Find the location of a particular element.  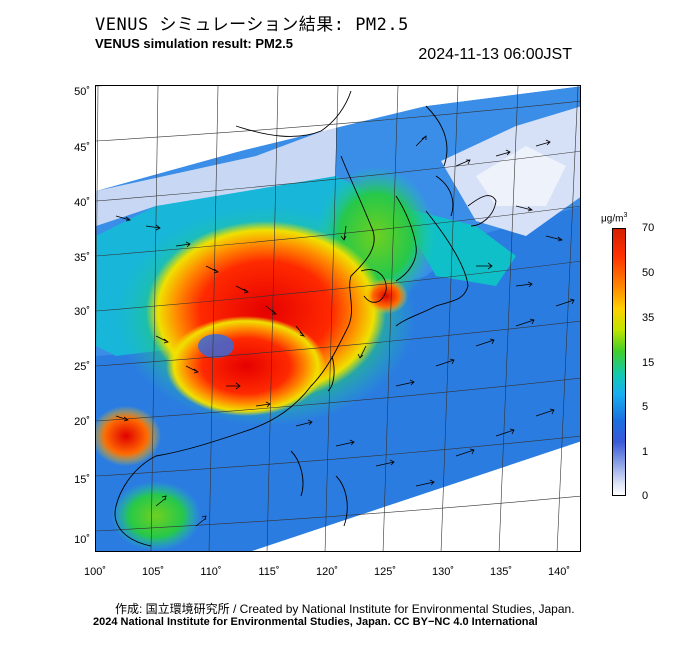

lon-label-115: 115˚ is located at coordinates (269, 572).